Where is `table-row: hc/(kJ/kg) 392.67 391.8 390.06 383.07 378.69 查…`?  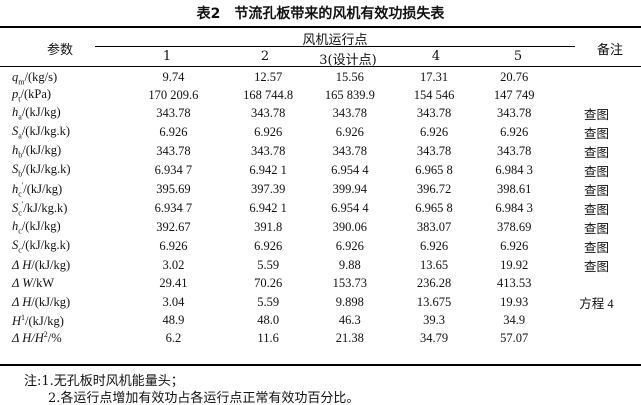 table-row: hc/(kJ/kg) 392.67 391.8 390.06 383.07 378.69 查… is located at coordinates (320, 227).